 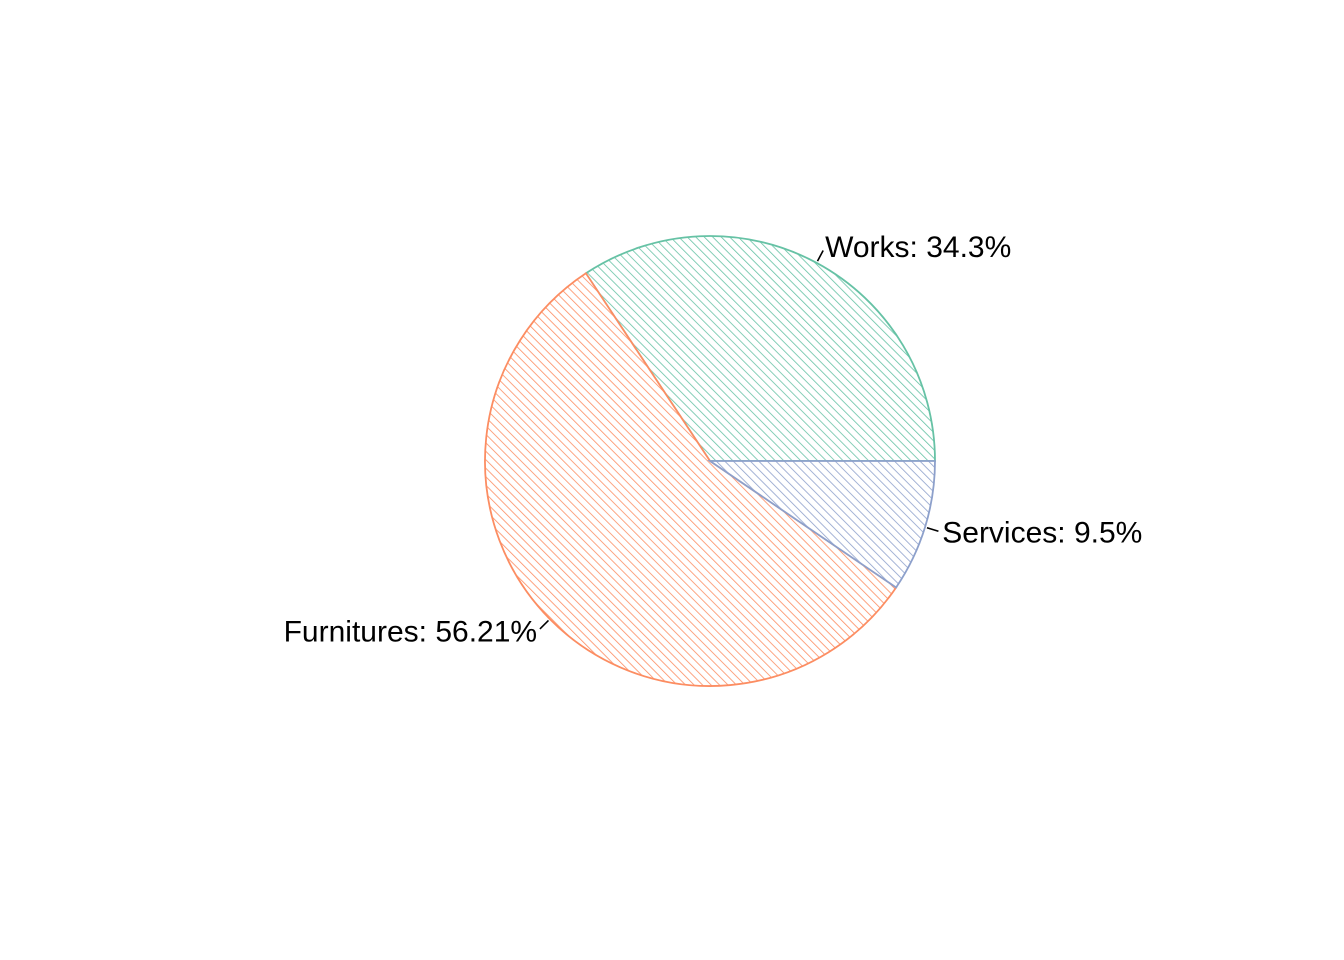 I want to click on slice-label-works: Works: 34.3%, so click(x=918, y=247).